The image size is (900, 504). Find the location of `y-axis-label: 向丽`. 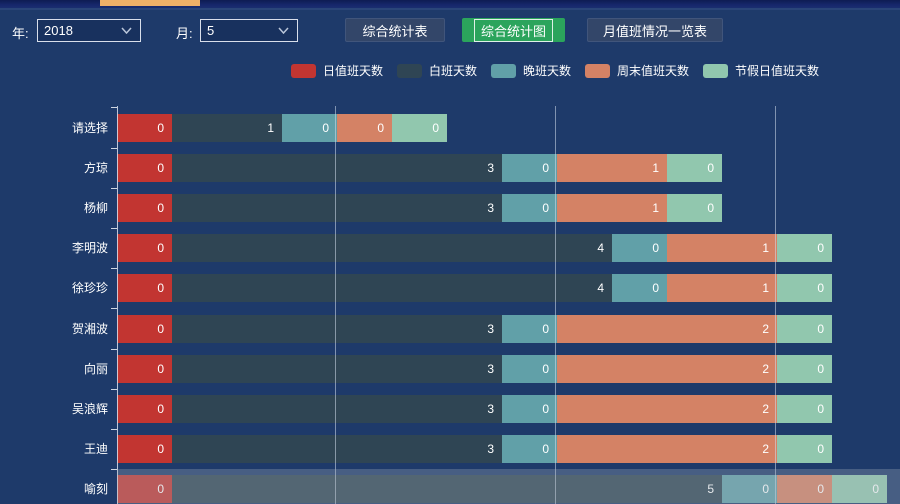

y-axis-label: 向丽 is located at coordinates (95, 368).